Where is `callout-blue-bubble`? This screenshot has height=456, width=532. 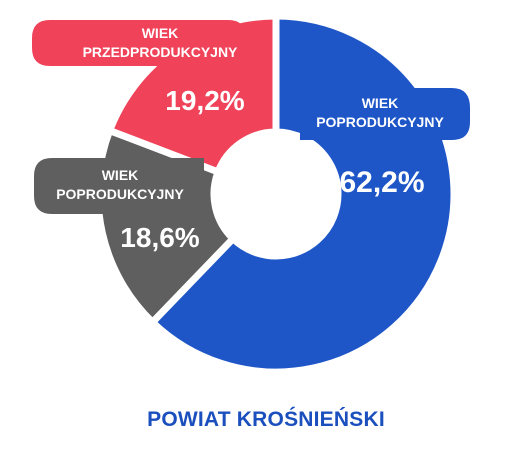
callout-blue-bubble is located at coordinates (385, 114).